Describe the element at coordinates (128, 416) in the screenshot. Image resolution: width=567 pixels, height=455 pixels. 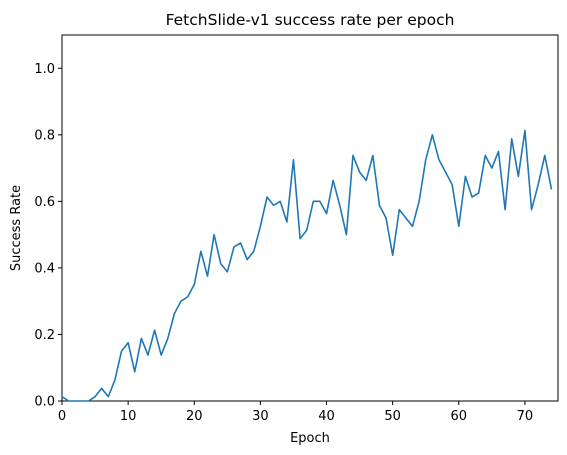
I see `x-tick-label: 10` at that location.